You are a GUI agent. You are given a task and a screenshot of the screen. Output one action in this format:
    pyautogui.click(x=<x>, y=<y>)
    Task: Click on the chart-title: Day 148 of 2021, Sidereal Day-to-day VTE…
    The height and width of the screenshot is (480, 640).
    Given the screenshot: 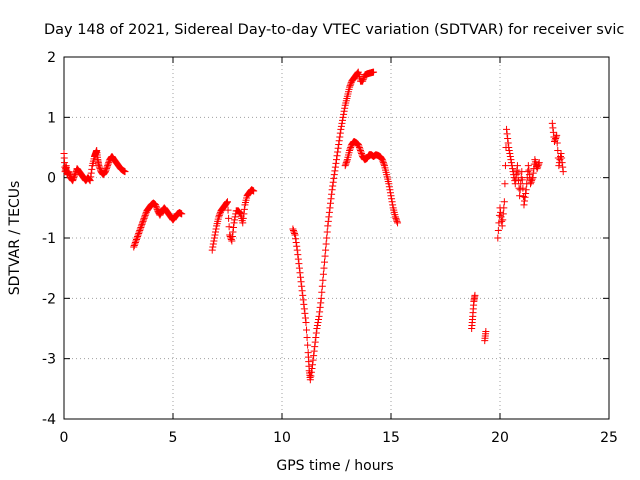 What is the action you would take?
    pyautogui.click(x=334, y=30)
    